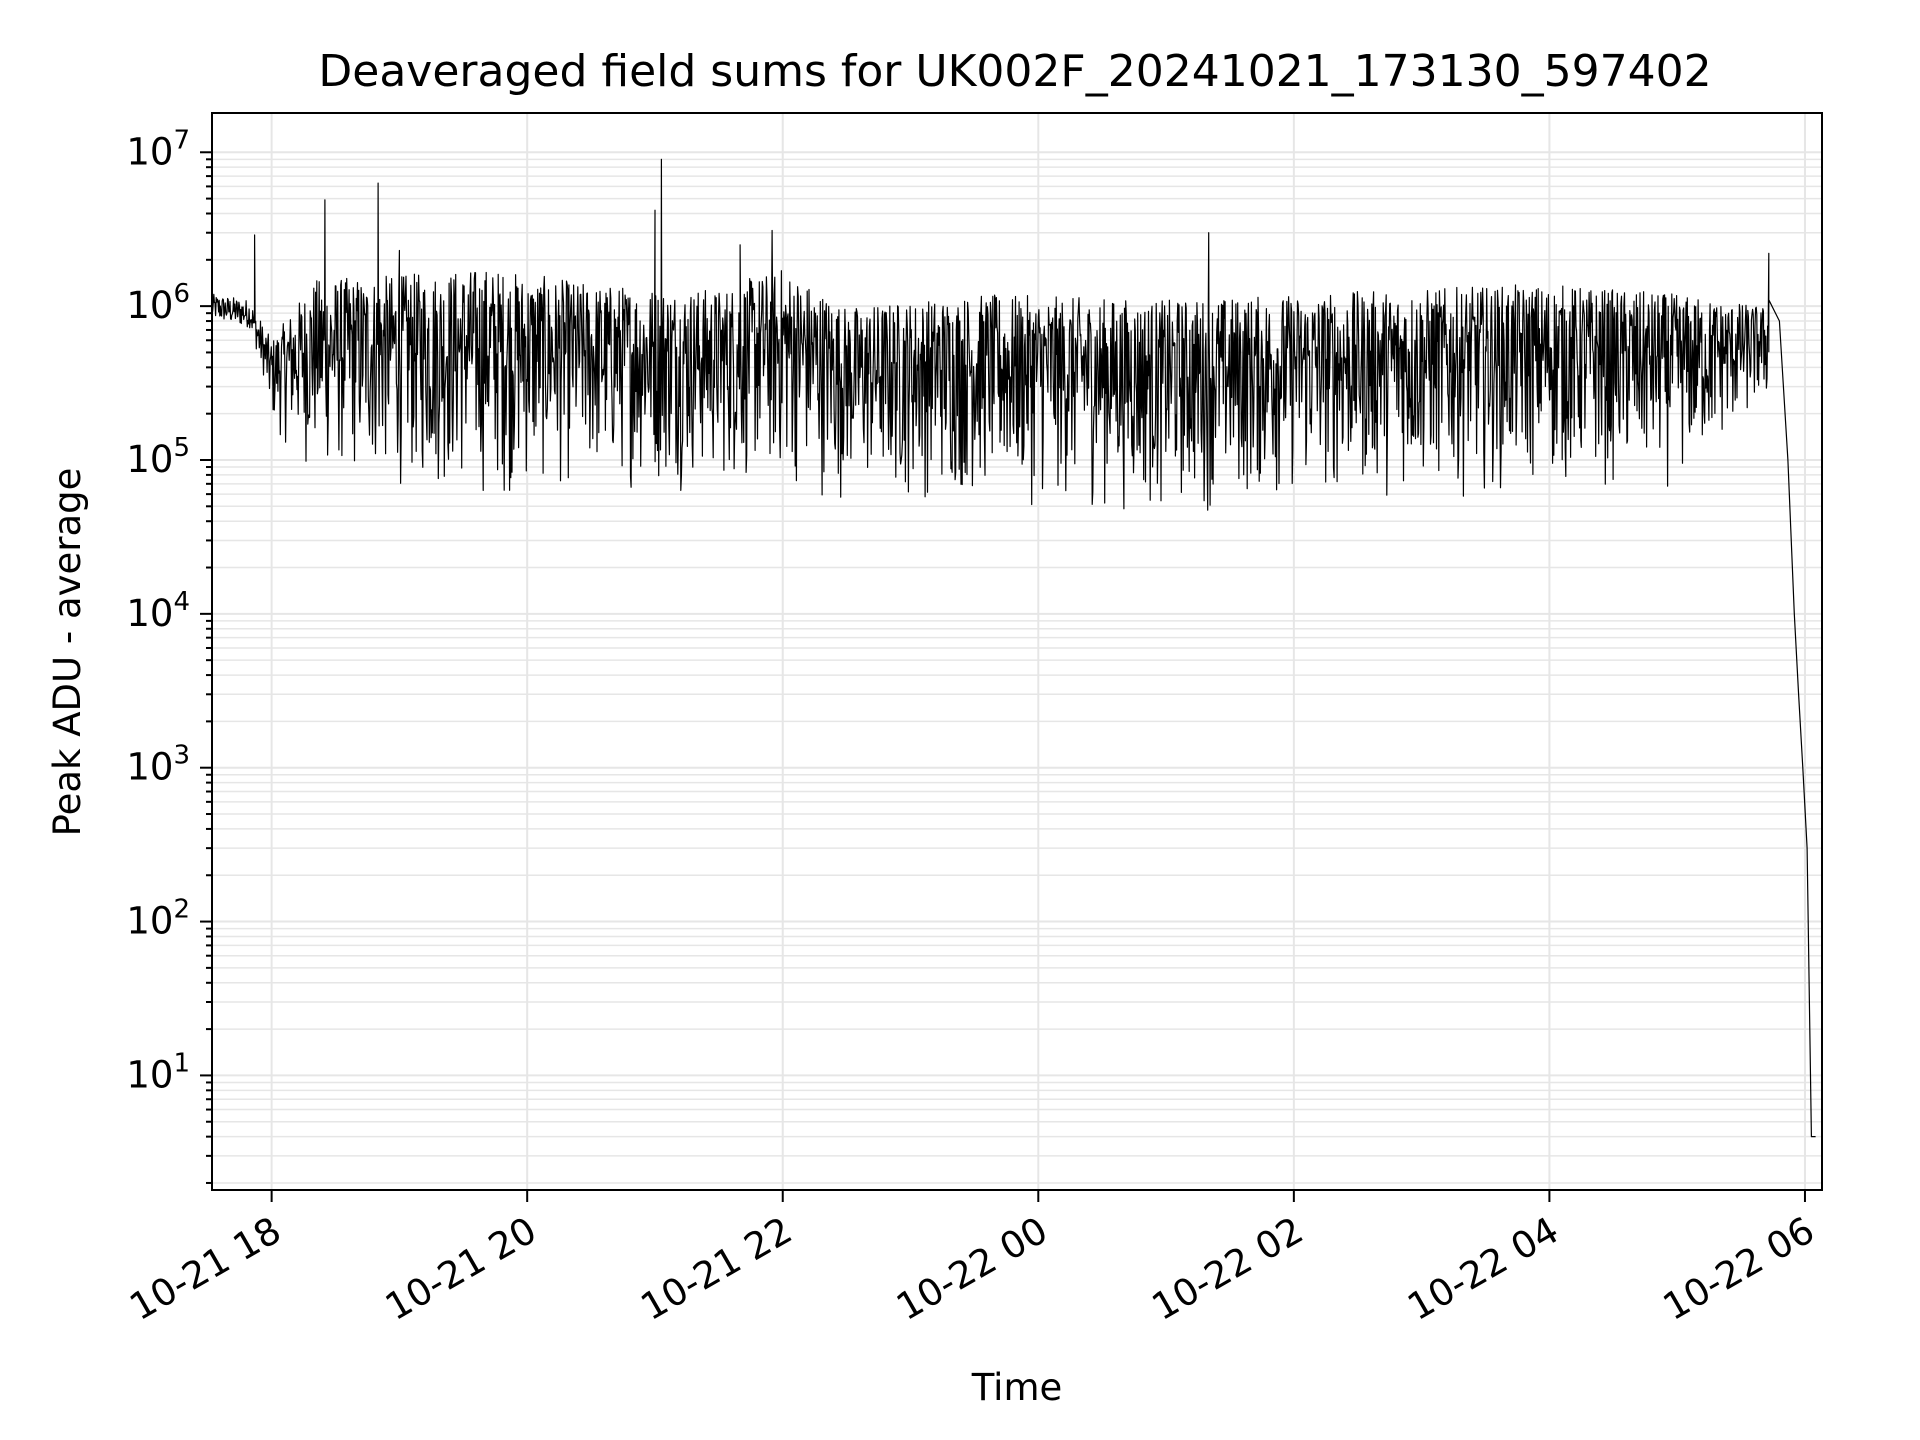 The width and height of the screenshot is (1920, 1440). What do you see at coordinates (1483, 1269) in the screenshot?
I see `x-tick-label: 10-22 04` at bounding box center [1483, 1269].